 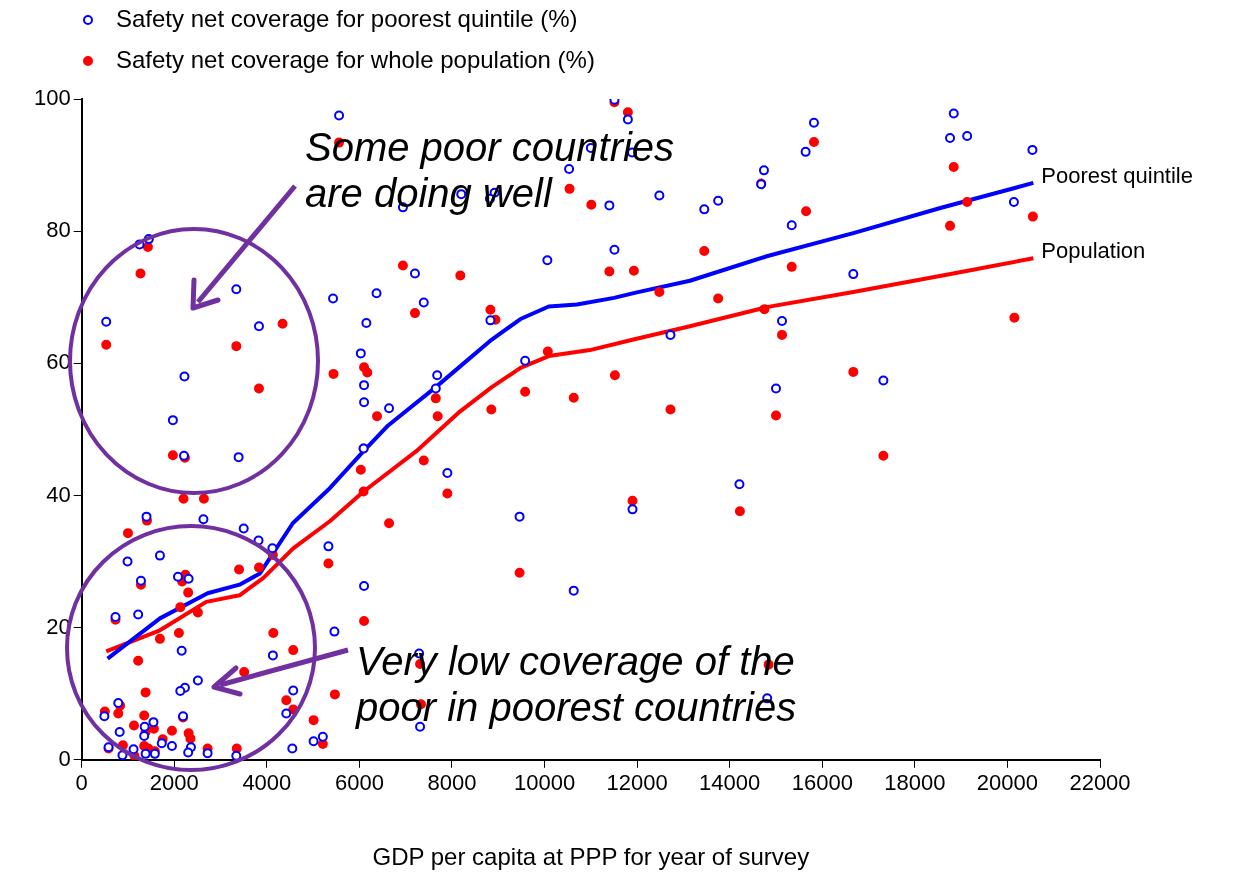 What do you see at coordinates (637, 783) in the screenshot?
I see `x-tick-label: 12000` at bounding box center [637, 783].